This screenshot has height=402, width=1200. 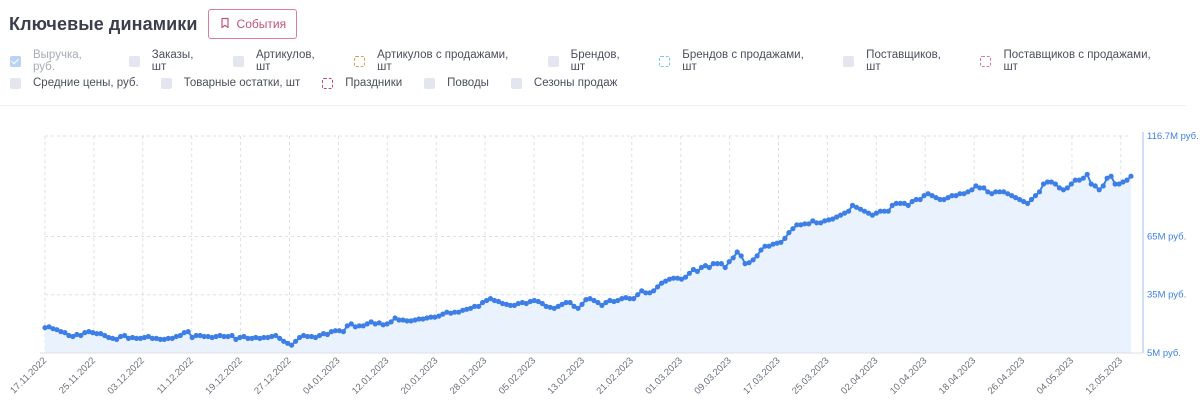 I want to click on legend-item: Брендов, шт, so click(x=592, y=61).